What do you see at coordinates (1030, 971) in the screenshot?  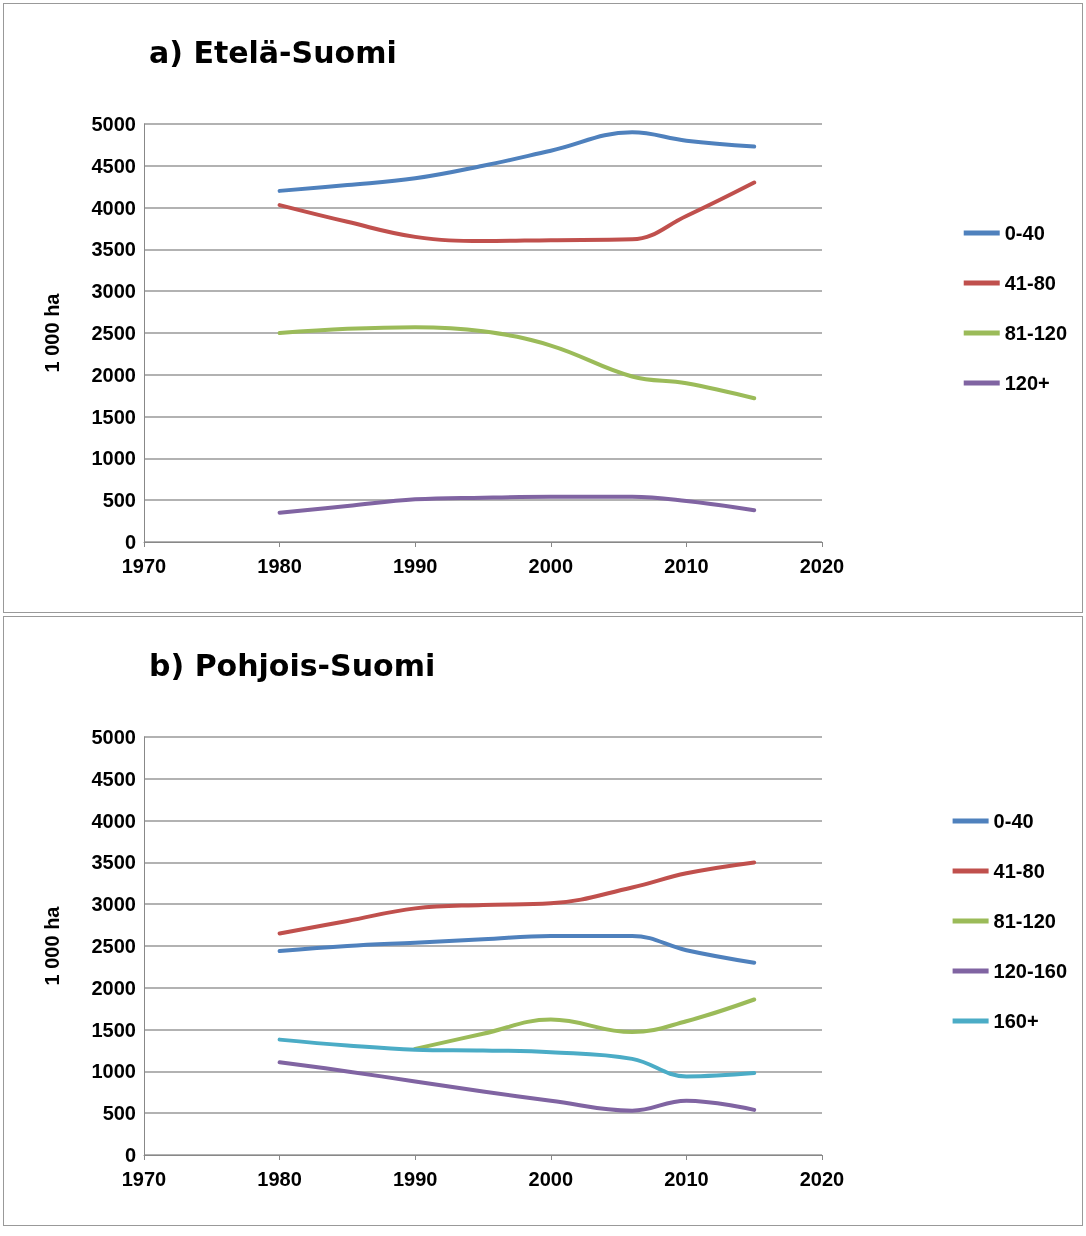 I see `legend-label: 120-160` at bounding box center [1030, 971].